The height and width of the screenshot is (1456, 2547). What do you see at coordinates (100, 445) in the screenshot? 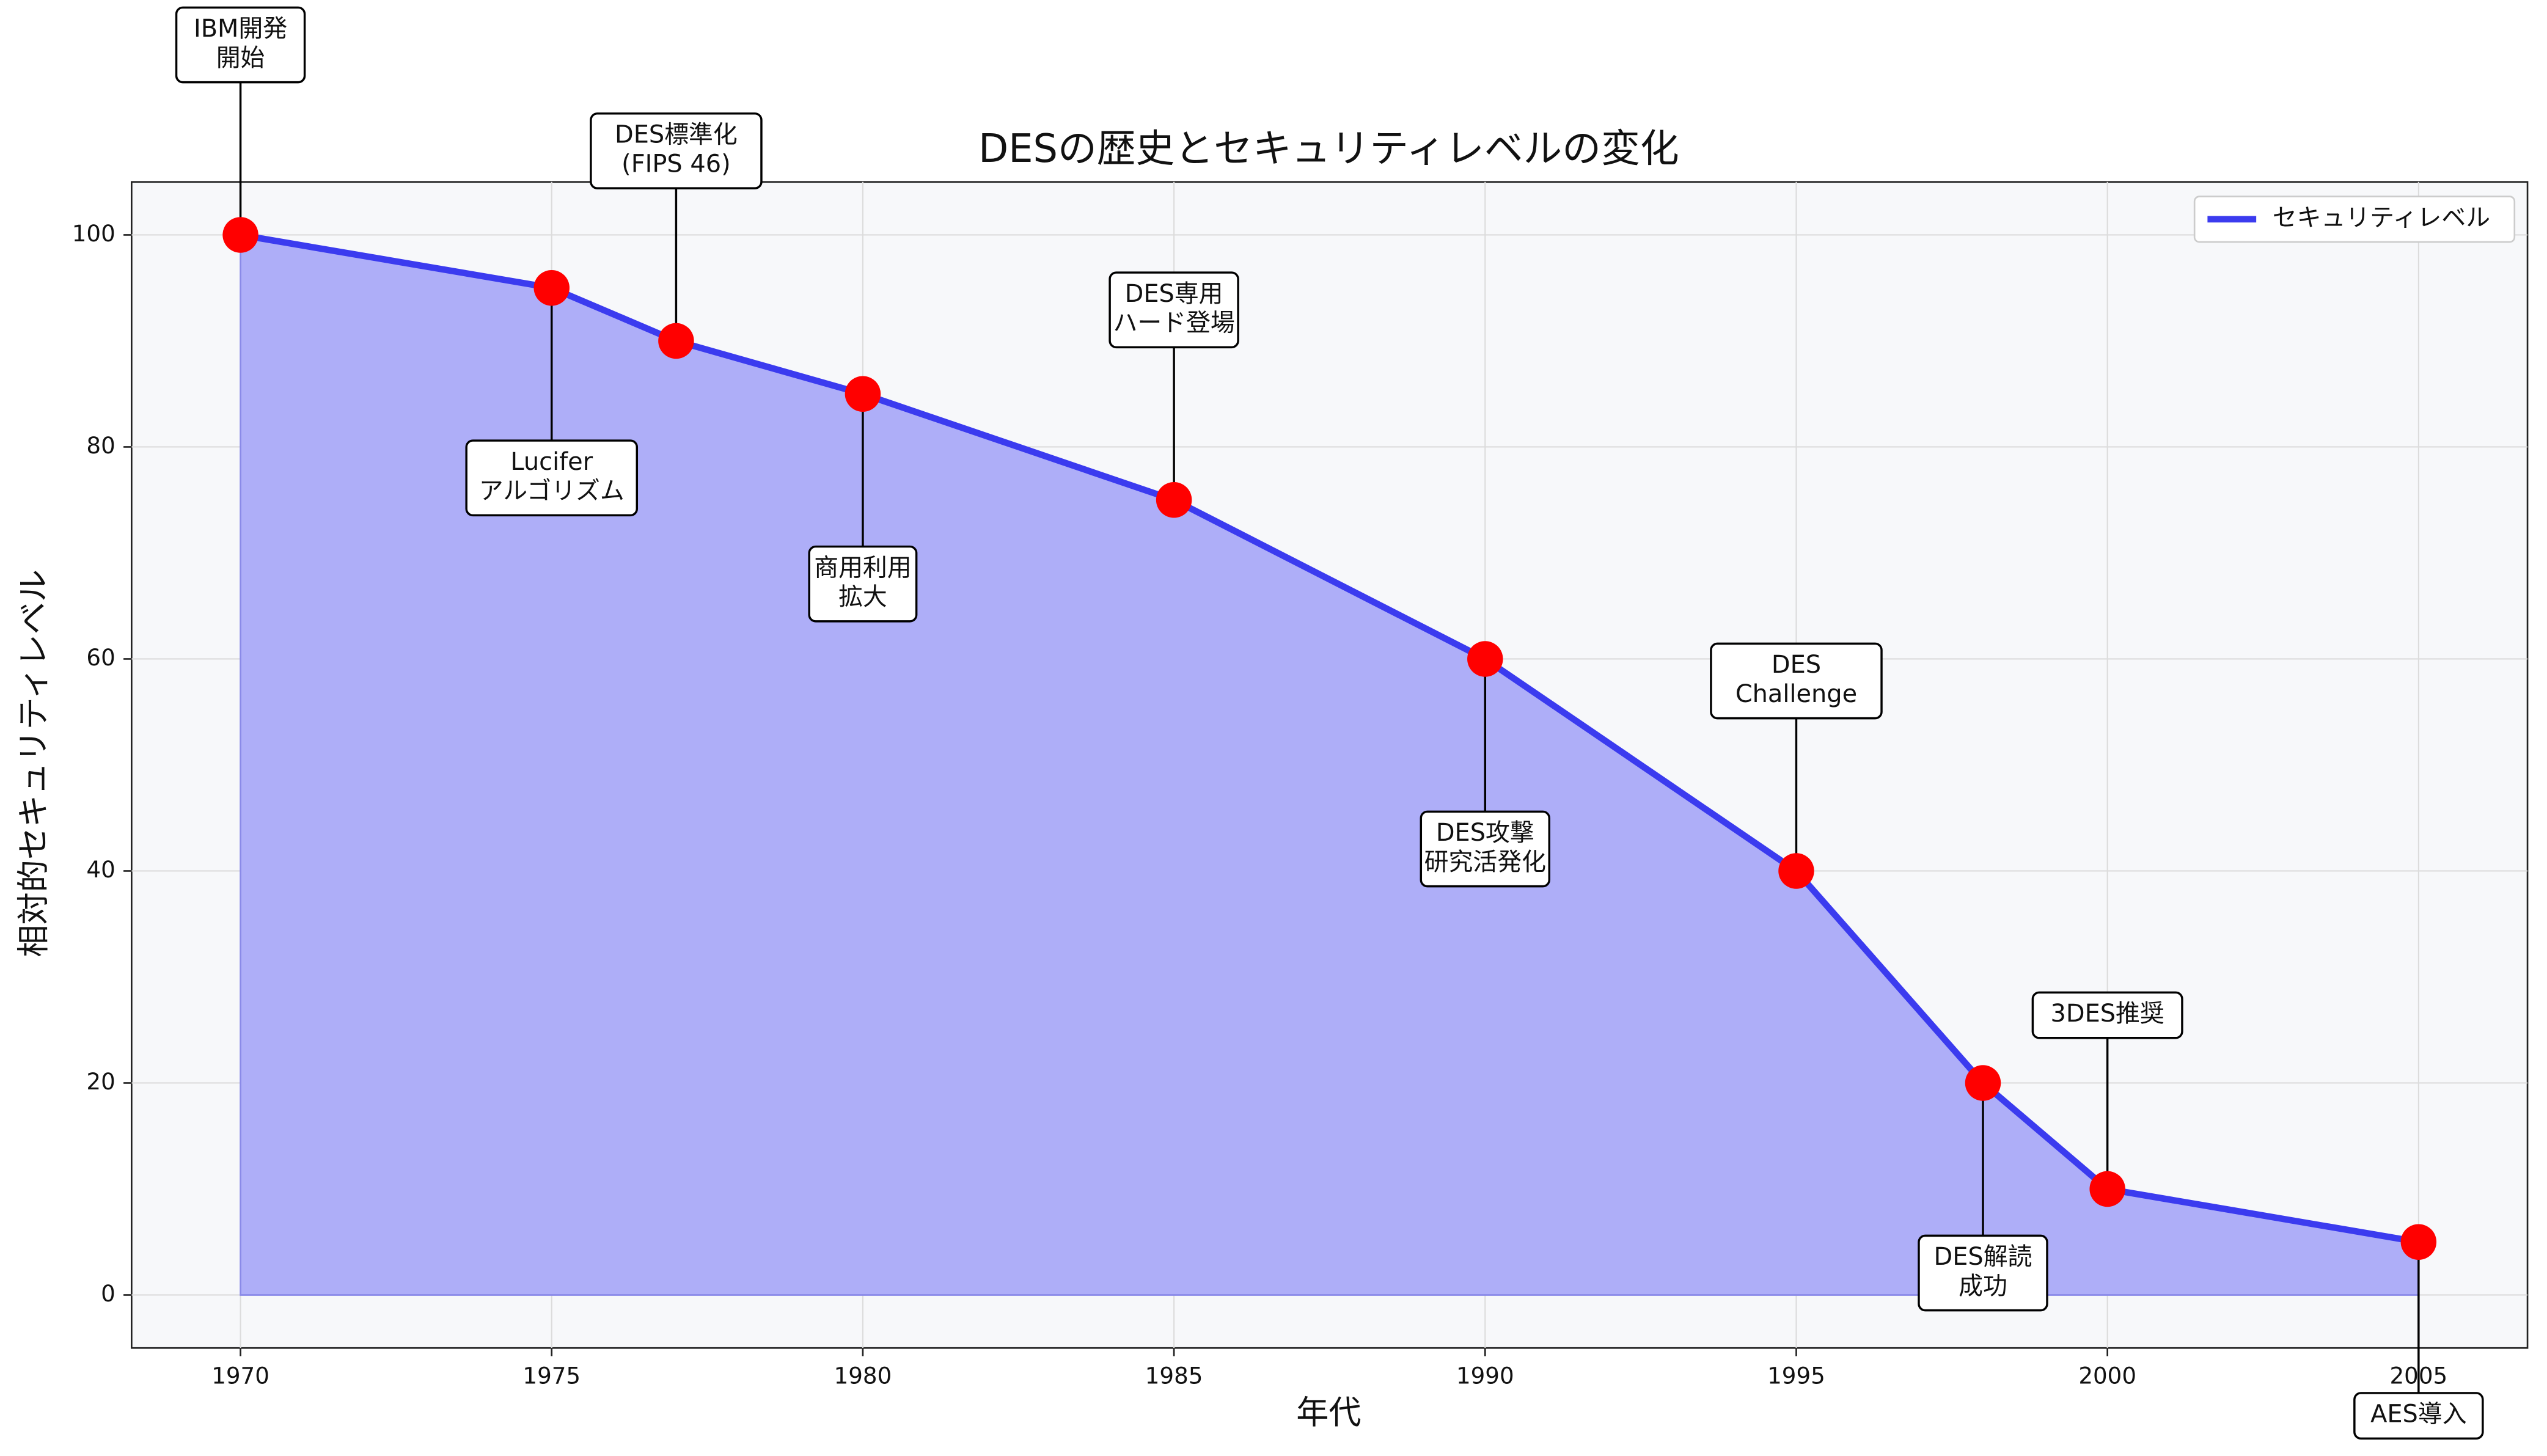
I see `y-tick-label: 80` at bounding box center [100, 445].